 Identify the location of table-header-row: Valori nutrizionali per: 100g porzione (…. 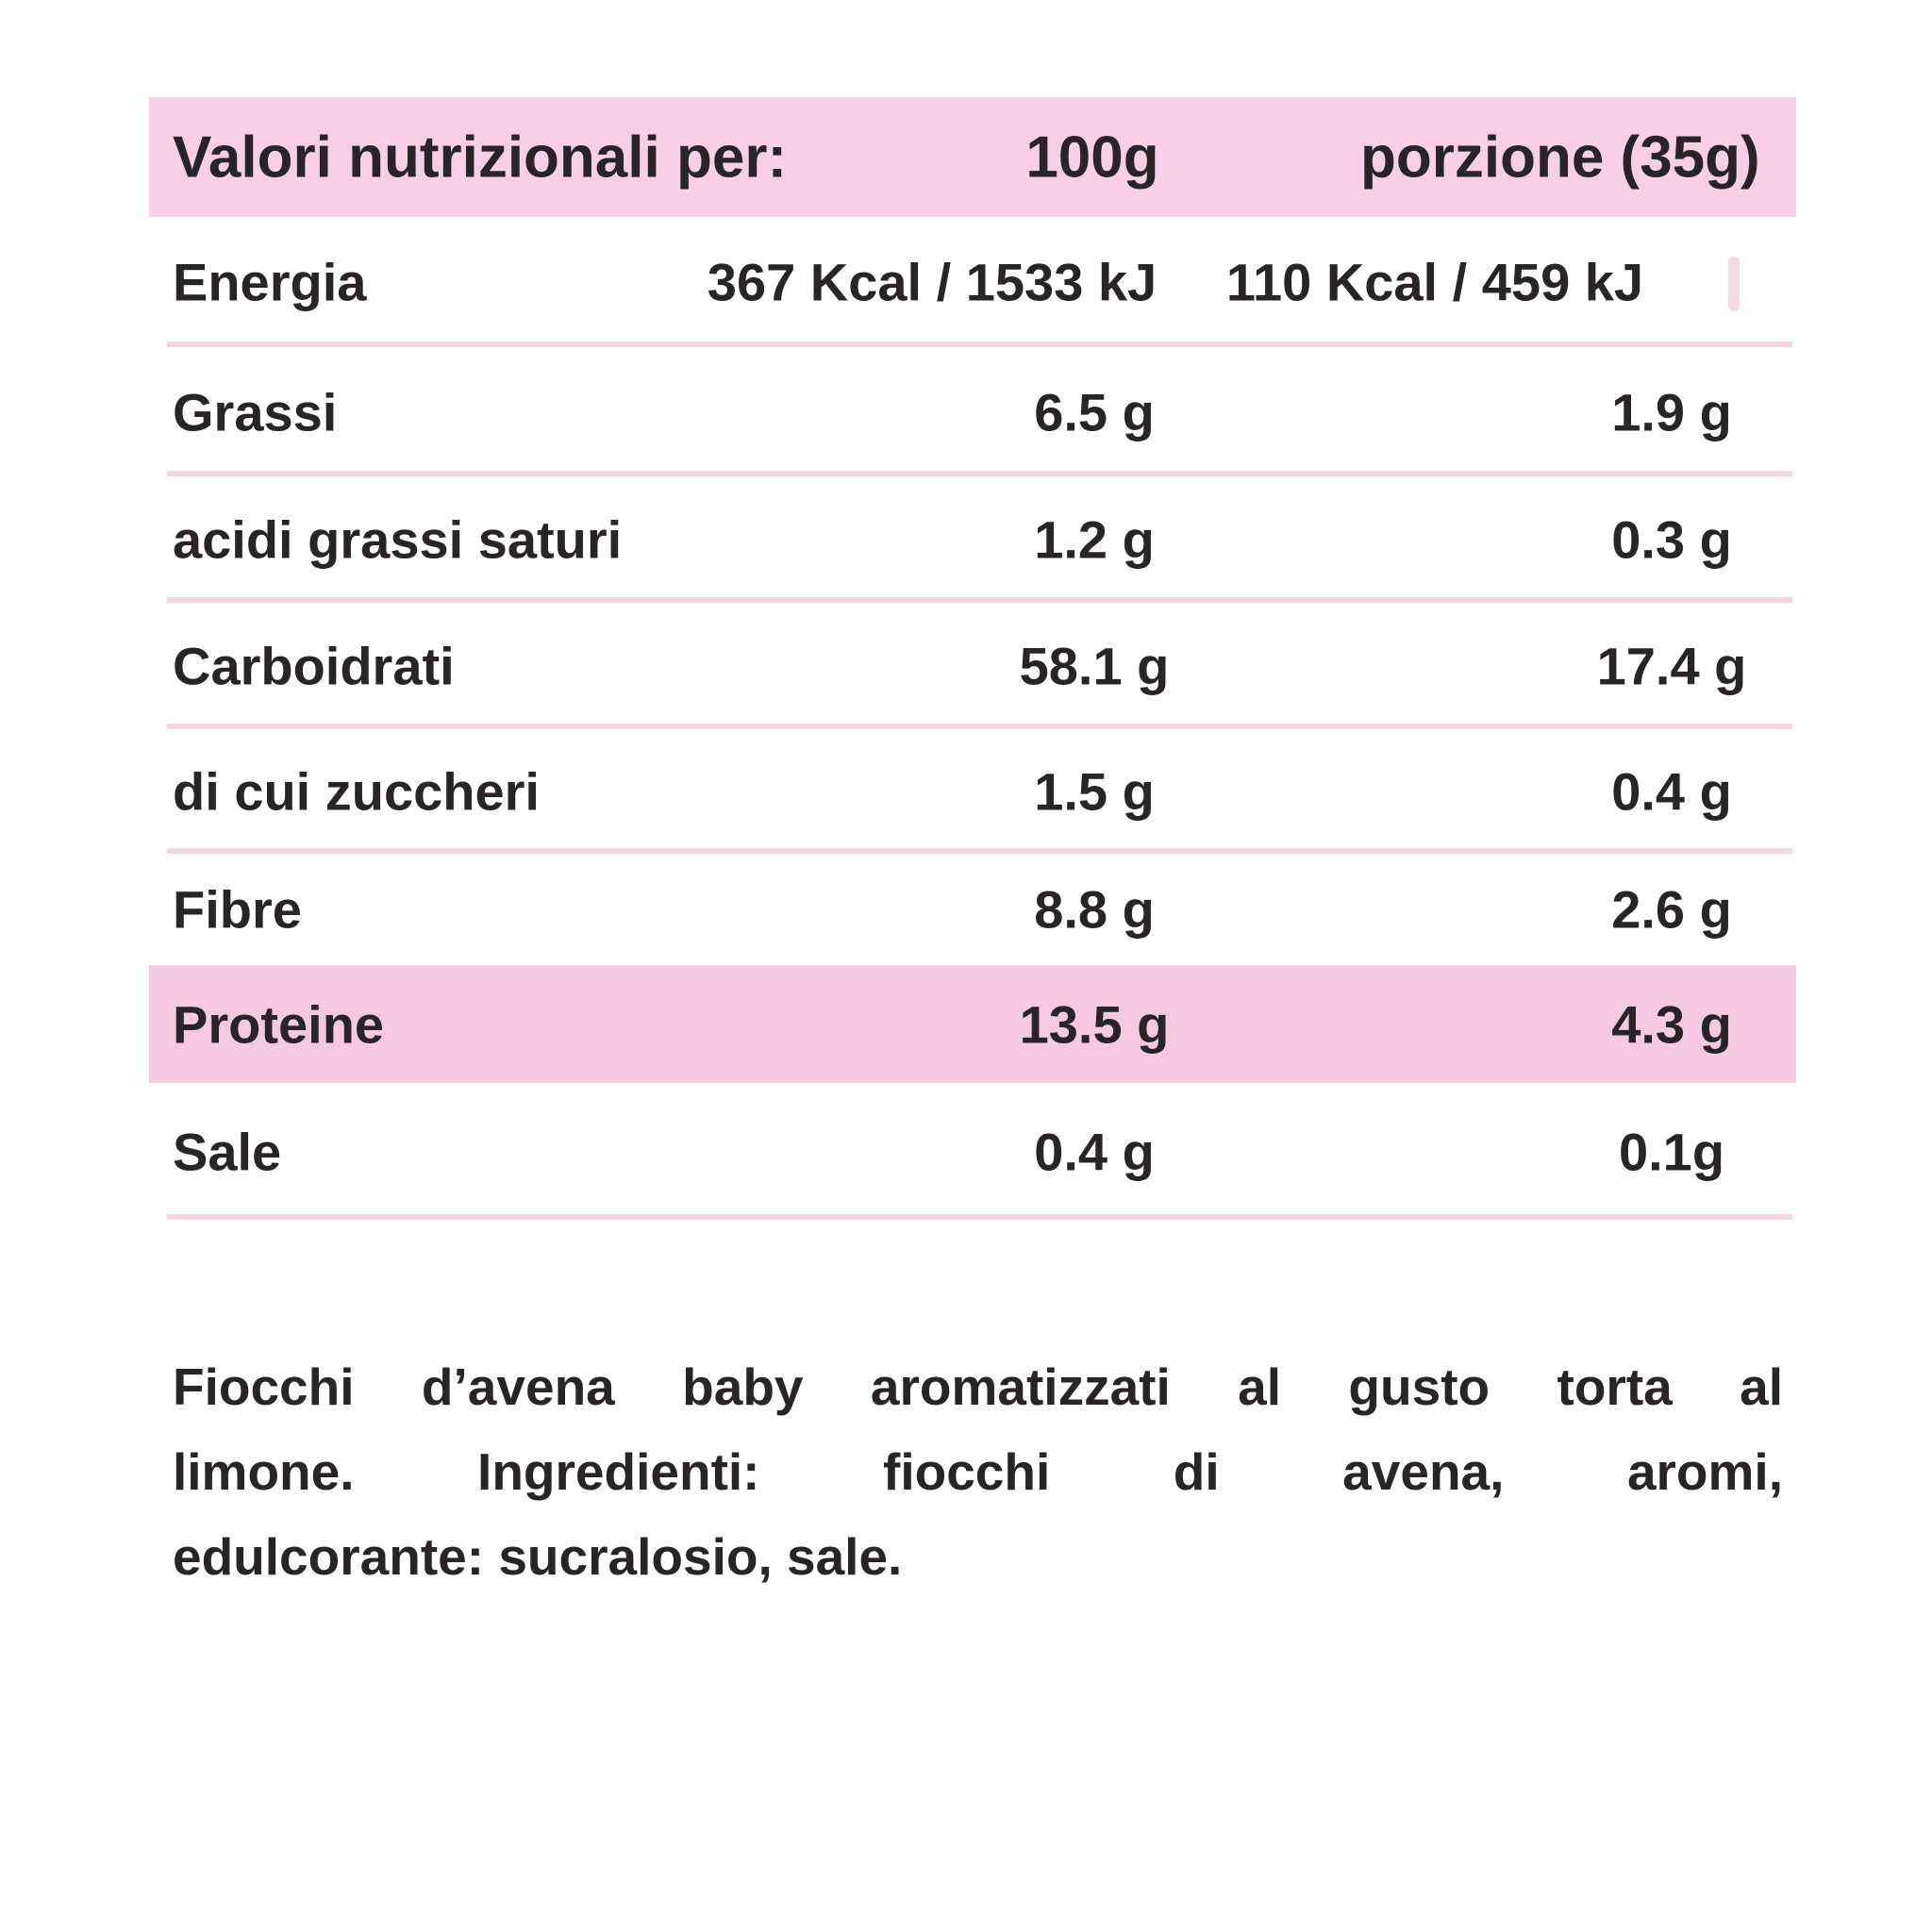
(972, 157).